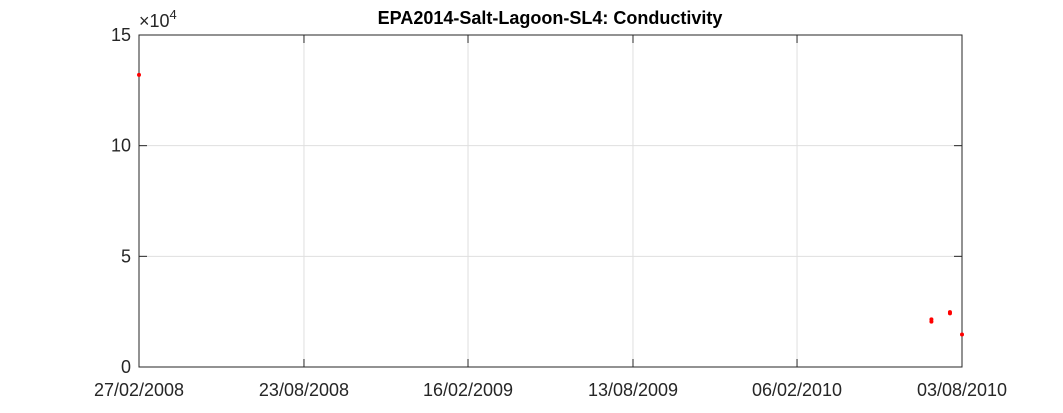  What do you see at coordinates (126, 256) in the screenshot?
I see `y-tick-label: 5` at bounding box center [126, 256].